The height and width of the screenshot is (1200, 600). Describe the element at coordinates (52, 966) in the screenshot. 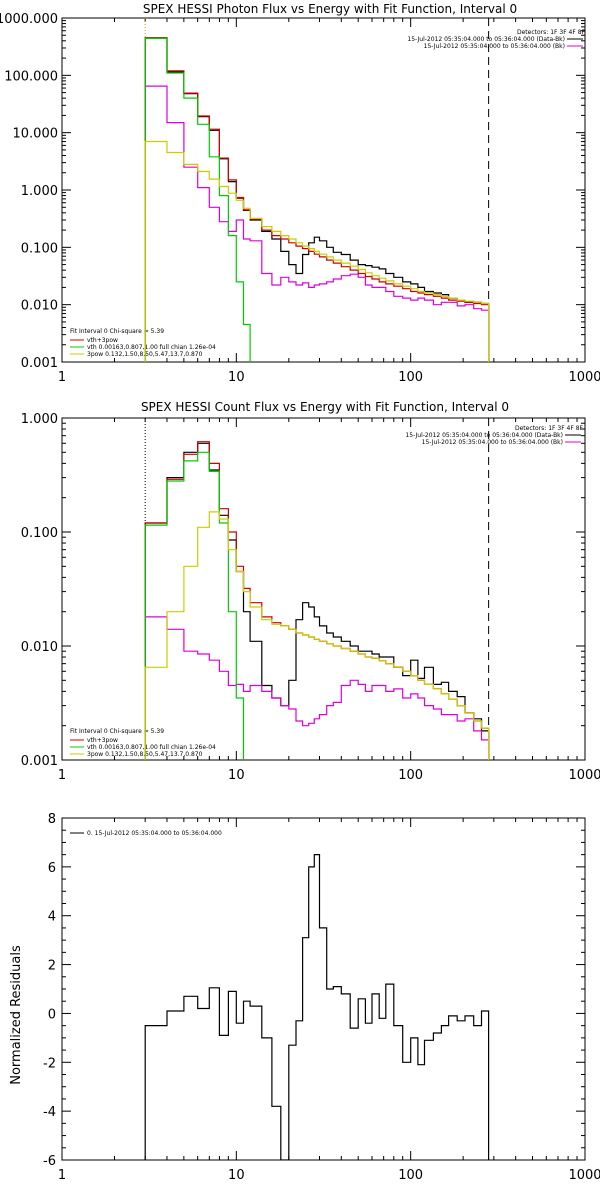

I see `y-tick-label: 2` at that location.